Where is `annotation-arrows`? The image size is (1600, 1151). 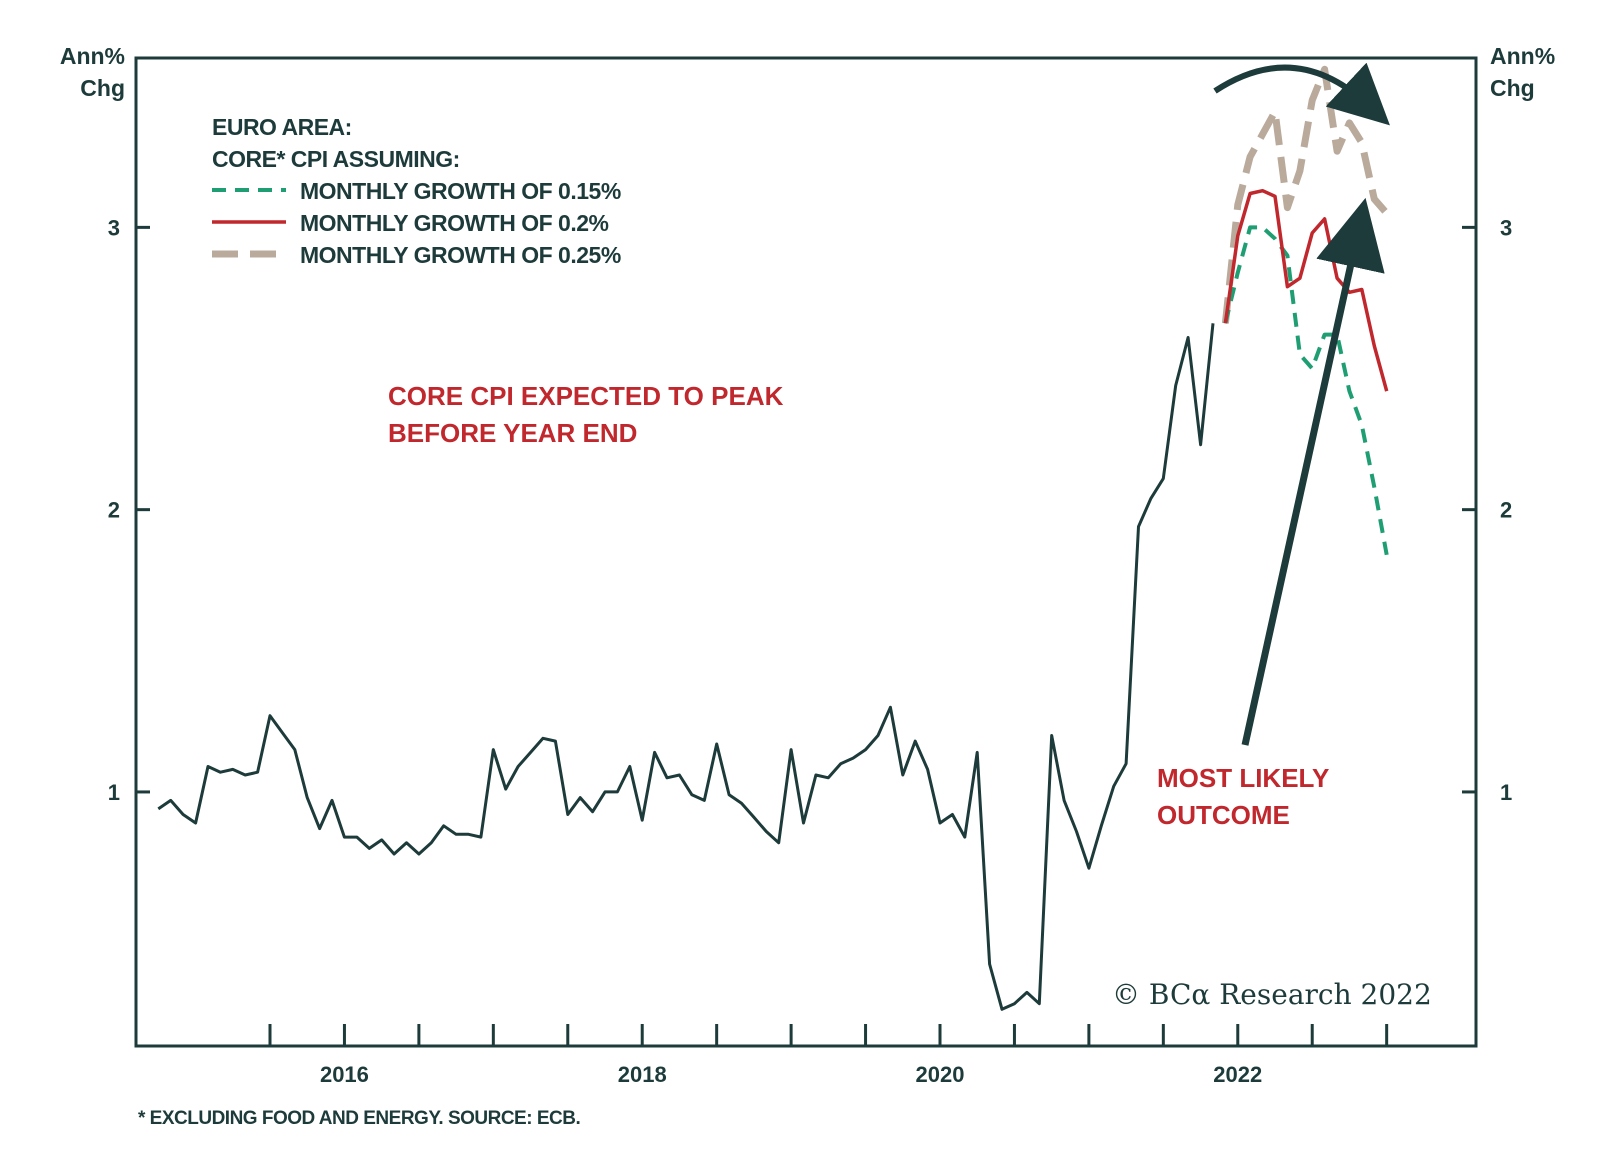 annotation-arrows is located at coordinates (1301, 404).